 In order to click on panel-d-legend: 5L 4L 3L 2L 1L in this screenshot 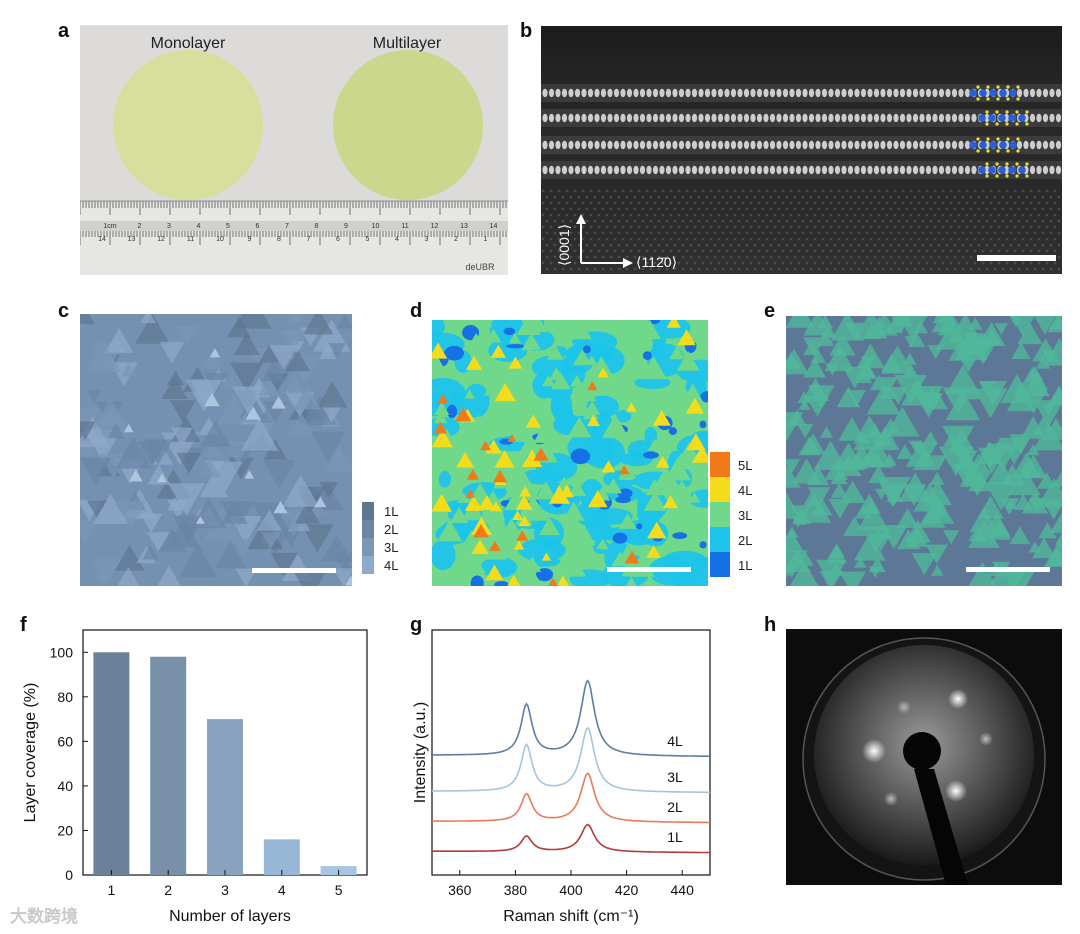, I will do `click(731, 514)`.